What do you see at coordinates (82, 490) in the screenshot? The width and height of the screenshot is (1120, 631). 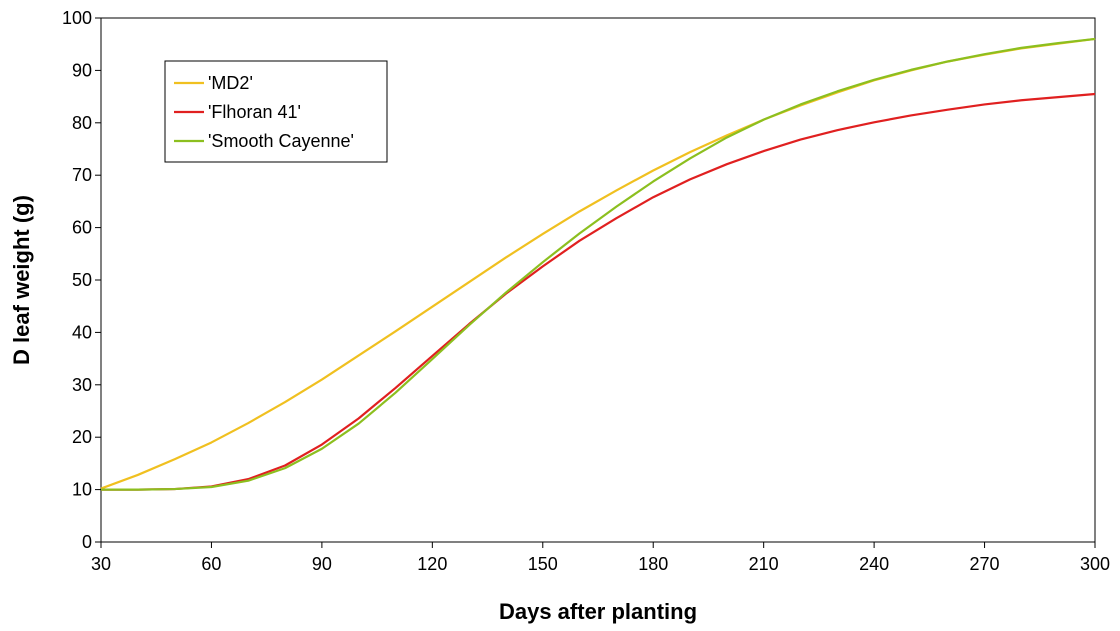 I see `y-tick-label: 10` at bounding box center [82, 490].